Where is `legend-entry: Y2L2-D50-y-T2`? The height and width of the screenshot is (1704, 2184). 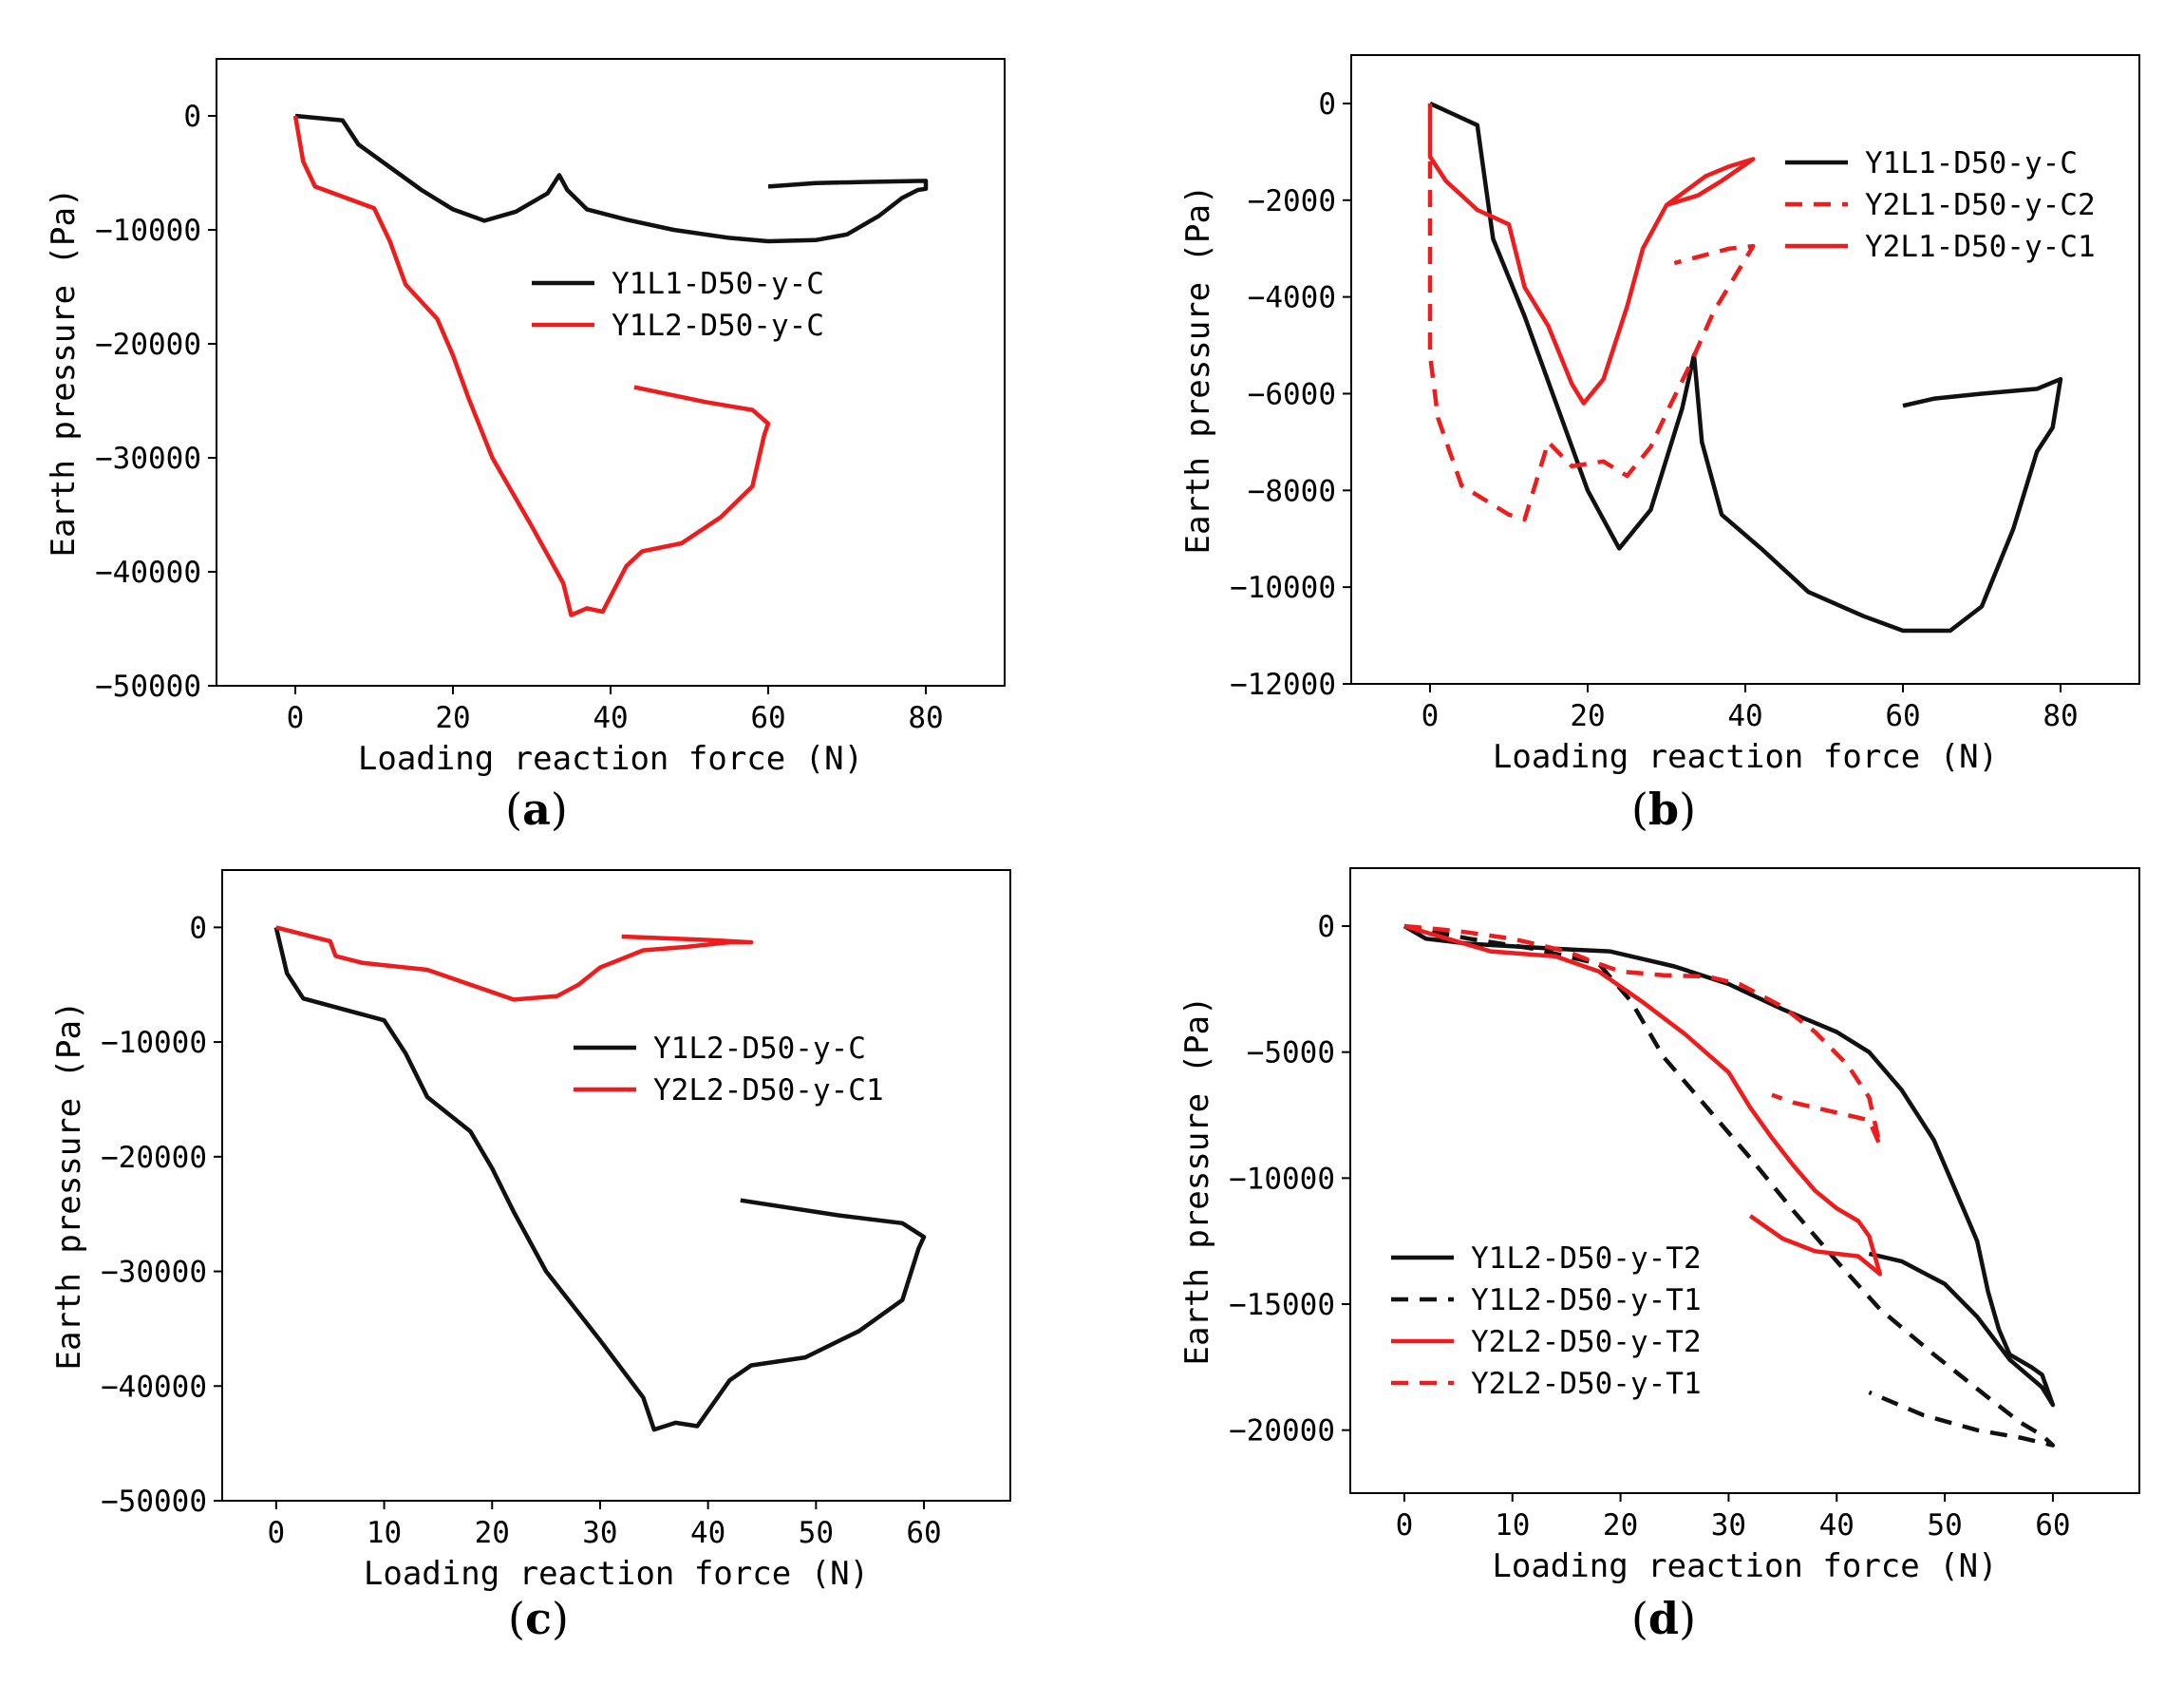
legend-entry: Y2L2-D50-y-T2 is located at coordinates (1586, 1342).